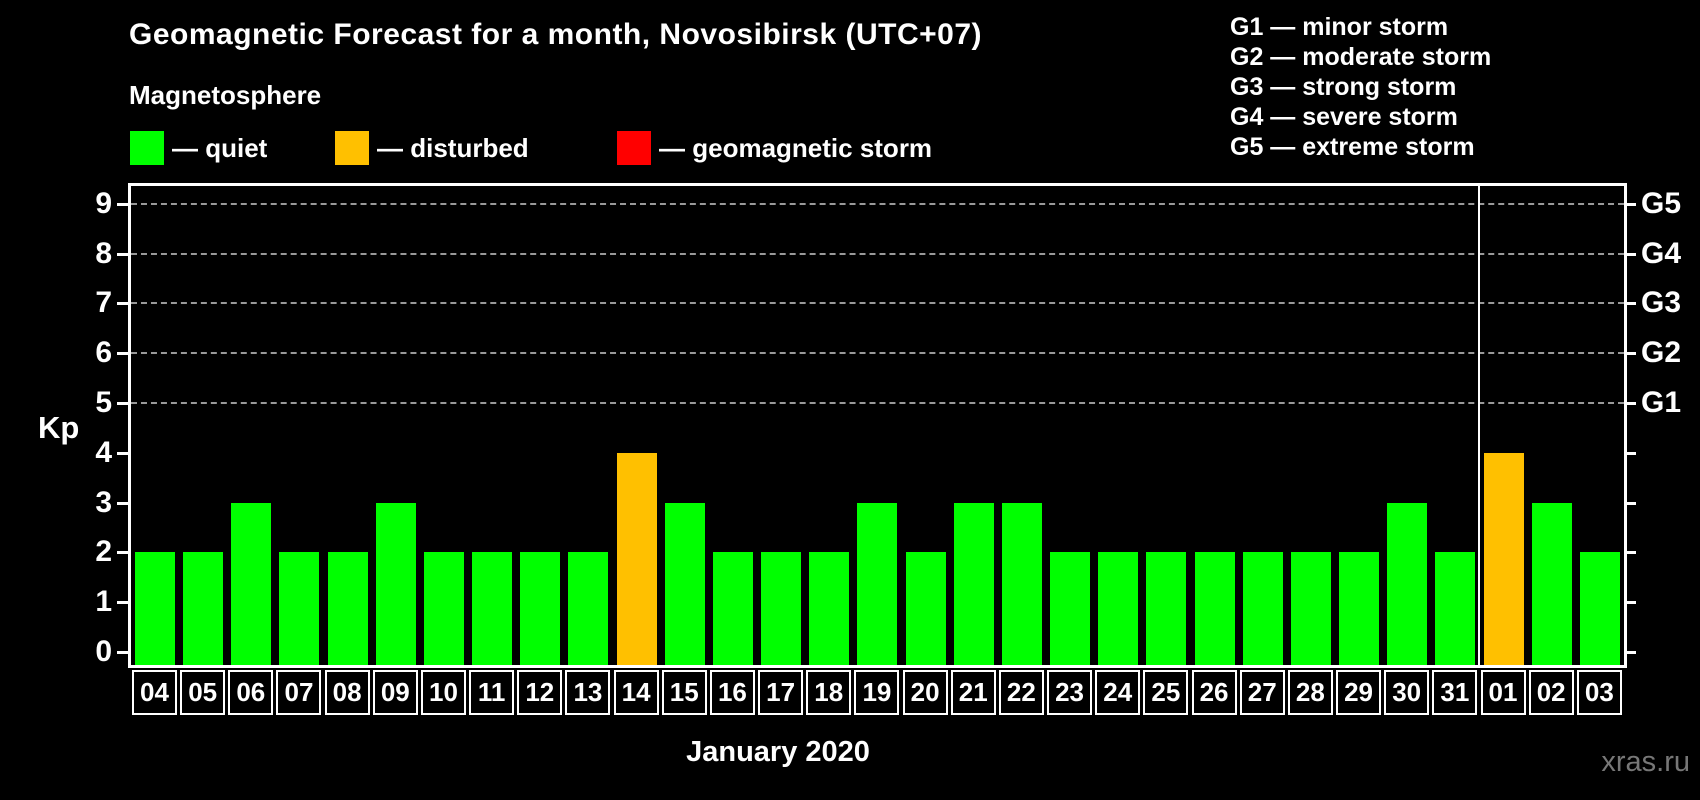 This screenshot has height=800, width=1700. What do you see at coordinates (154, 692) in the screenshot?
I see `date-cell-04: 04` at bounding box center [154, 692].